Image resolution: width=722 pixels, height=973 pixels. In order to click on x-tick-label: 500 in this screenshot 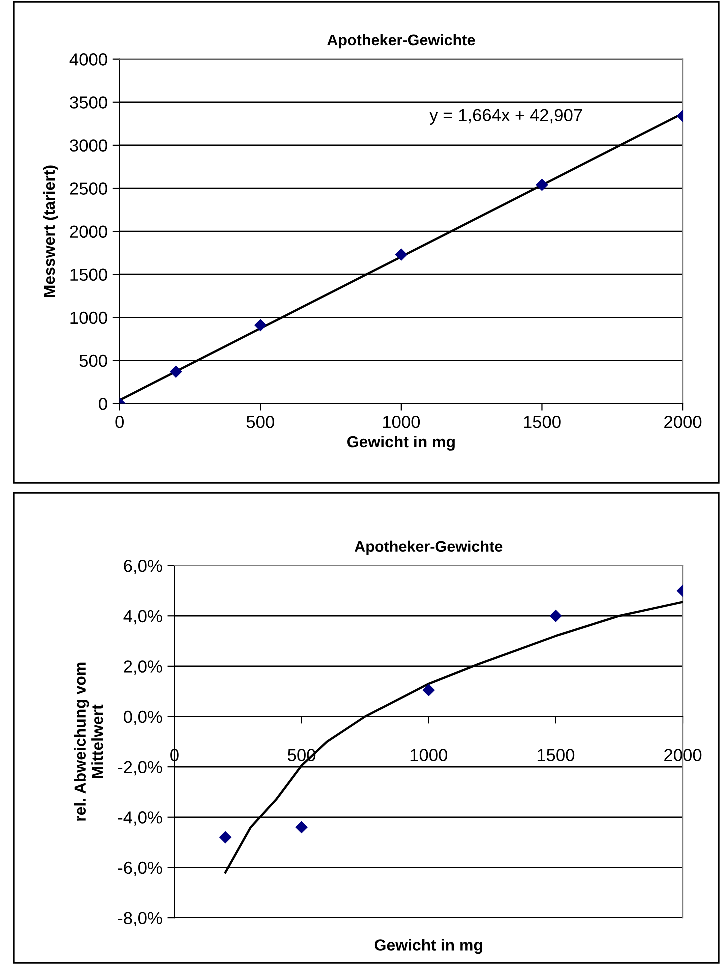, I will do `click(260, 422)`.